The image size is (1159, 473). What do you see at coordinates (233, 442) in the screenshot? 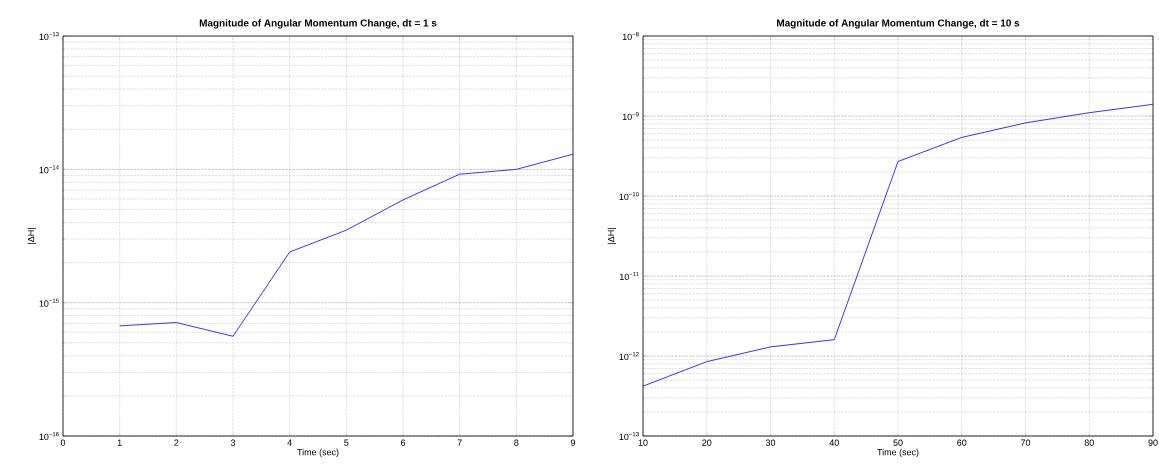
I see `x-tick-label: 3` at bounding box center [233, 442].